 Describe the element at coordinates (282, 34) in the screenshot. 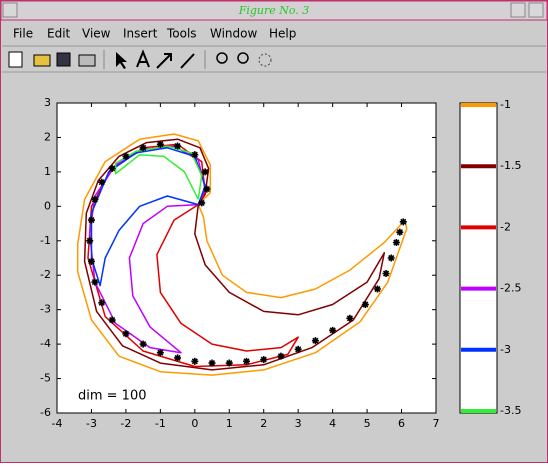

I see `menu-item: Help` at that location.